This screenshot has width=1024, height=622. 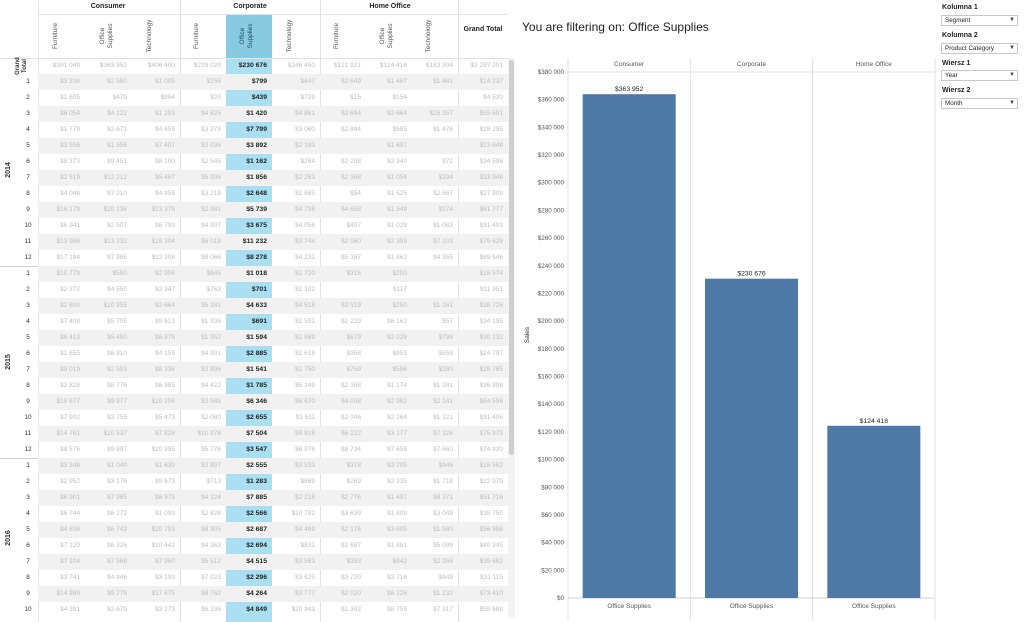 I want to click on table-cell: $6 744, so click(x=70, y=513).